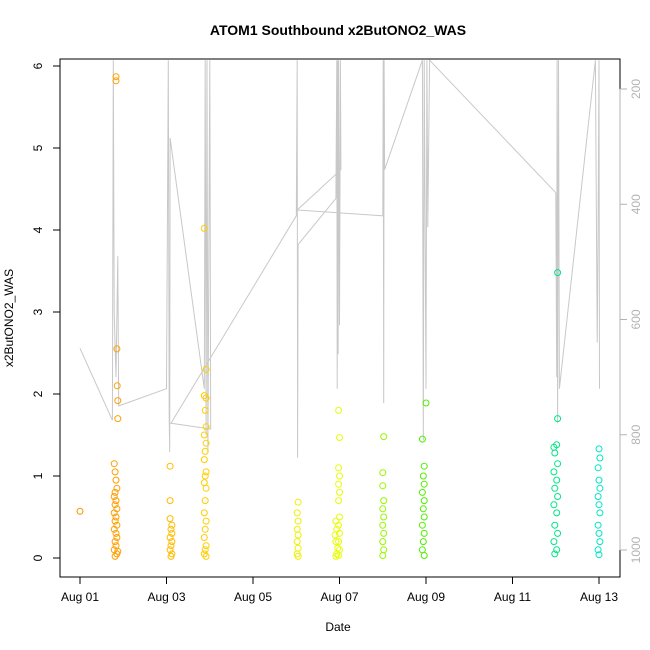  Describe the element at coordinates (636, 319) in the screenshot. I see `y2-tick-label: 600` at that location.